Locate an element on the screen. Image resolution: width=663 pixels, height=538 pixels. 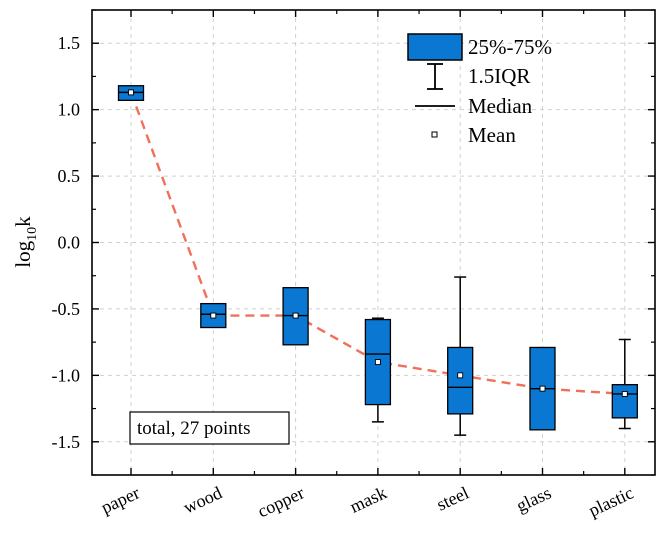
y-axis-label-base: log is located at coordinates (23, 253).